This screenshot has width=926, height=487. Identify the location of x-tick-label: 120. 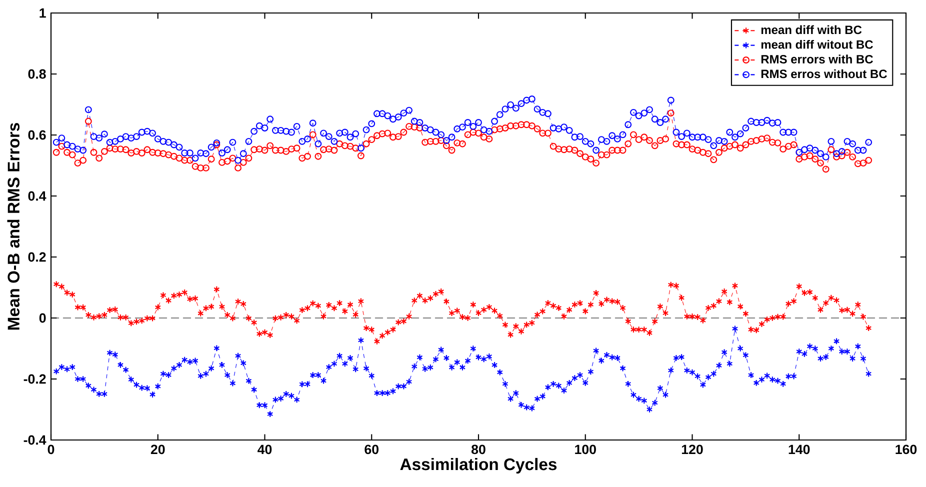
(692, 449).